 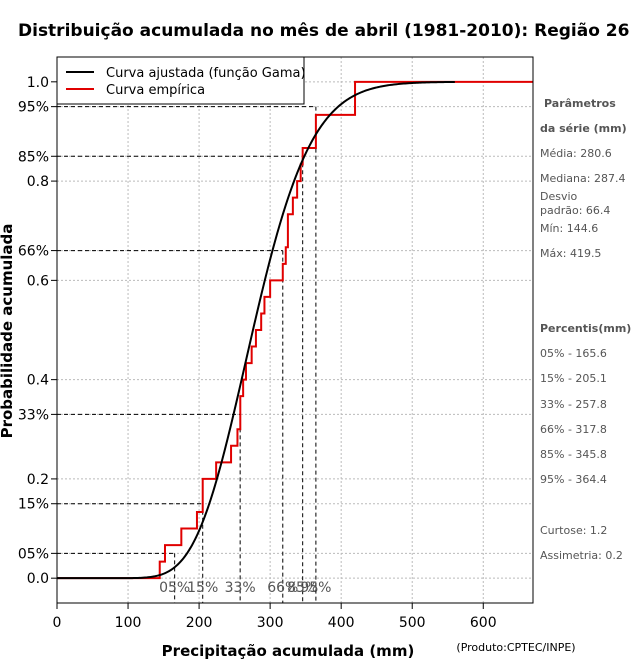 What do you see at coordinates (573, 454) in the screenshot?
I see `percentil-85: 85% - 345.8` at bounding box center [573, 454].